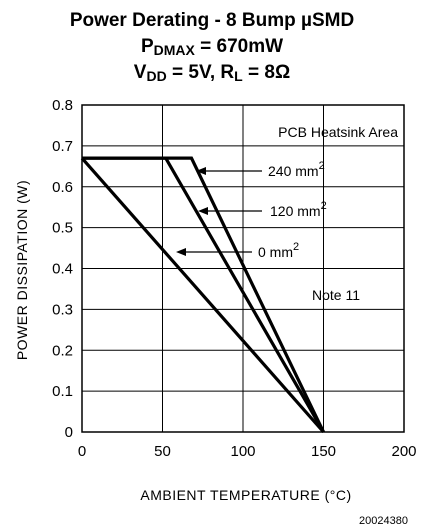 The image size is (424, 529). I want to click on y-tick-label: 0.3, so click(62, 309).